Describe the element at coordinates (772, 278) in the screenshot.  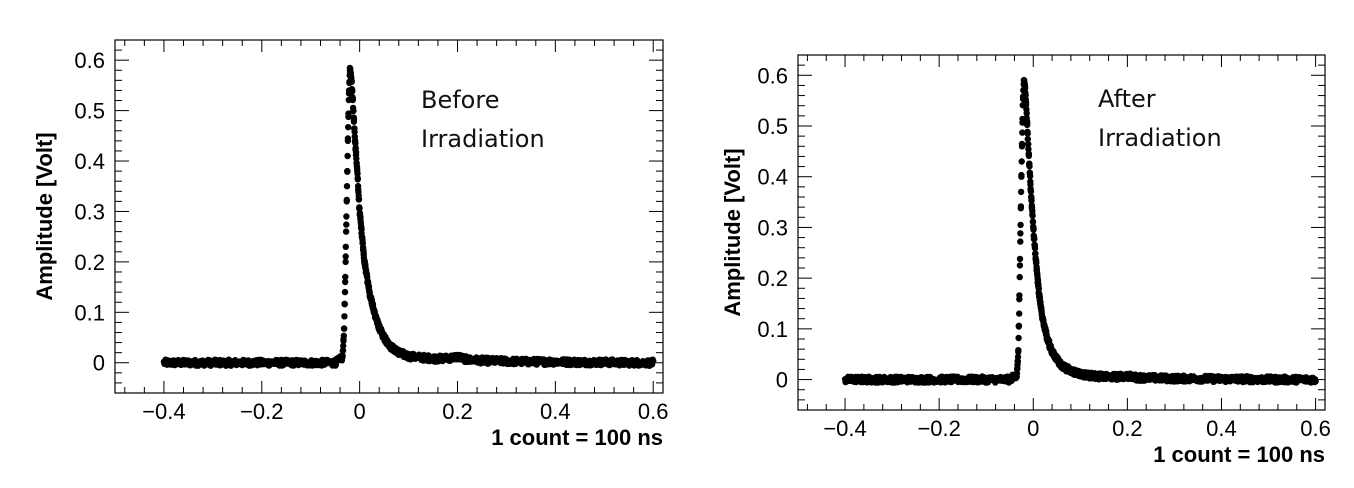
I see `y-tick-label: 0.2` at that location.